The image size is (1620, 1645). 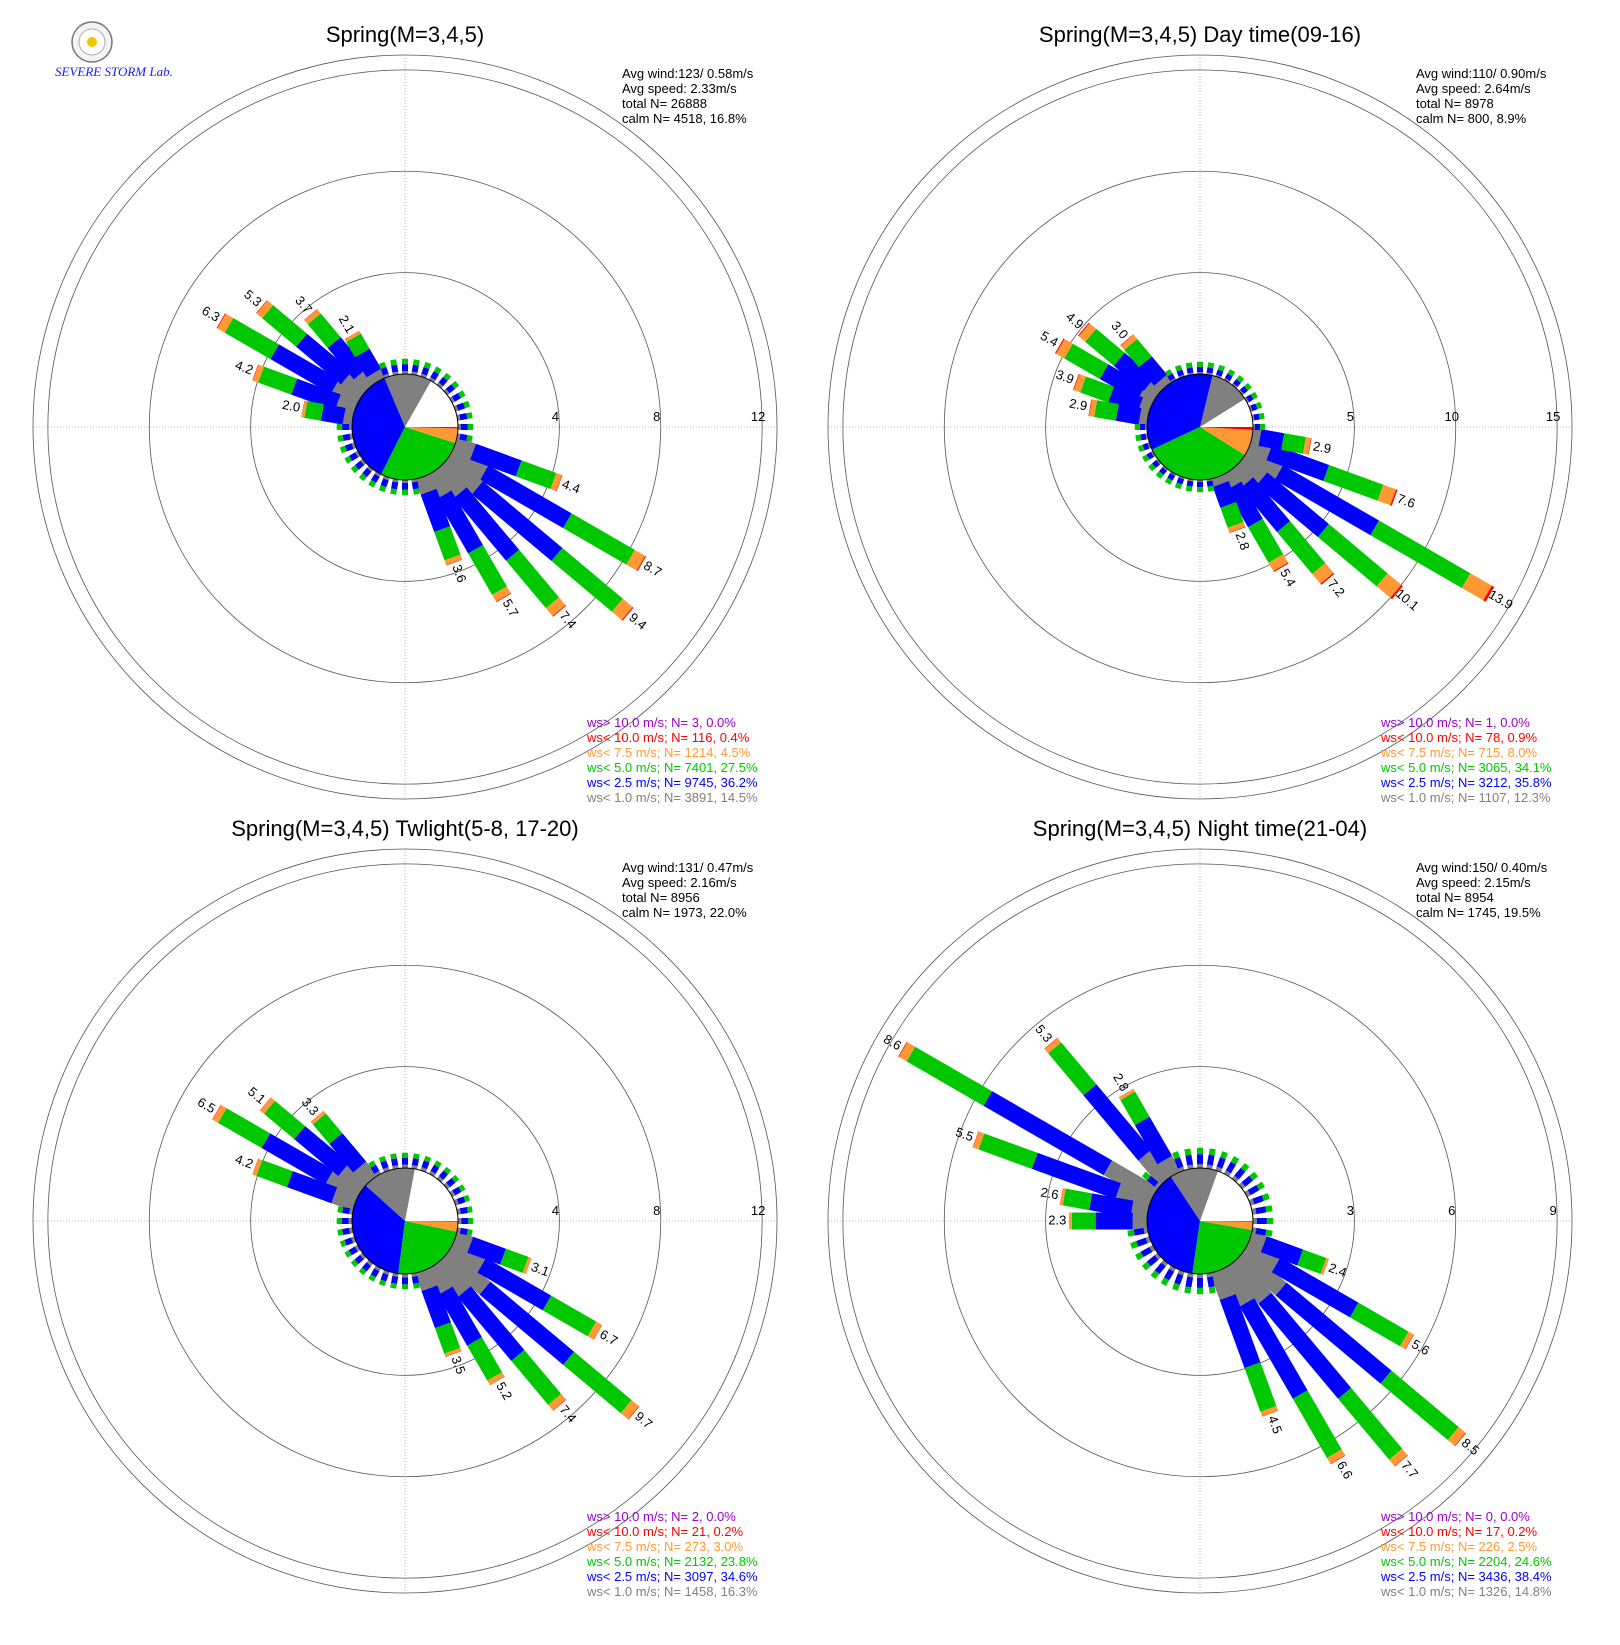 What do you see at coordinates (672, 782) in the screenshot?
I see `legend-entry: ws< 2.5 m/s; N= 9745, 36.2%` at bounding box center [672, 782].